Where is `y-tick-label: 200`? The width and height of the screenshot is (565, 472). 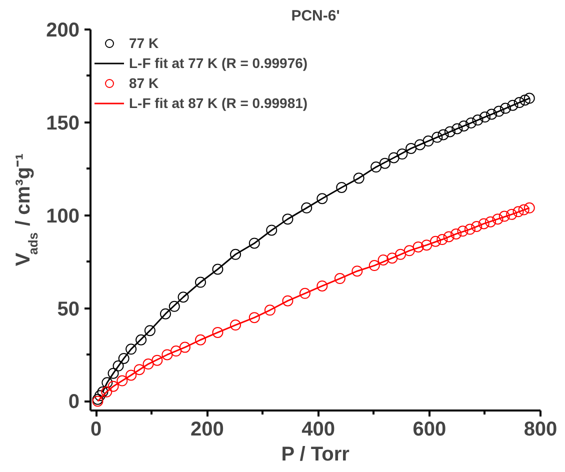
y-tick-label: 200 is located at coordinates (63, 31).